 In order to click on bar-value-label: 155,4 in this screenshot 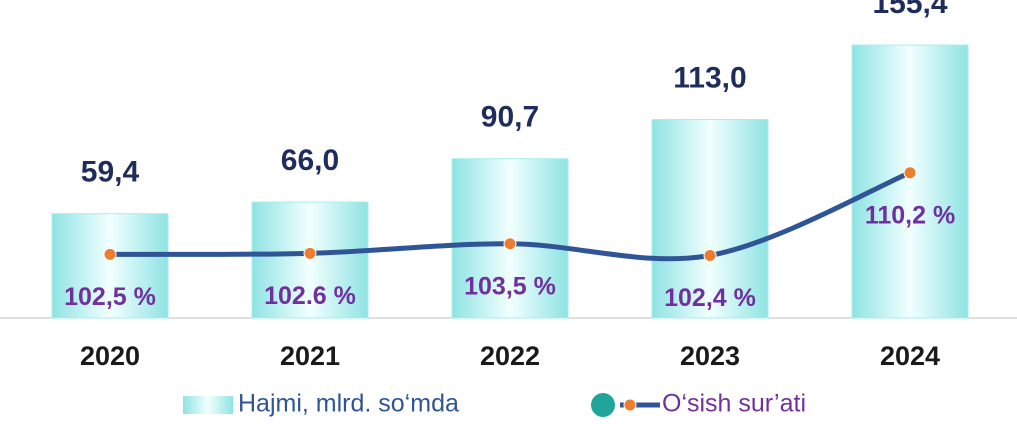, I will do `click(909, 10)`.